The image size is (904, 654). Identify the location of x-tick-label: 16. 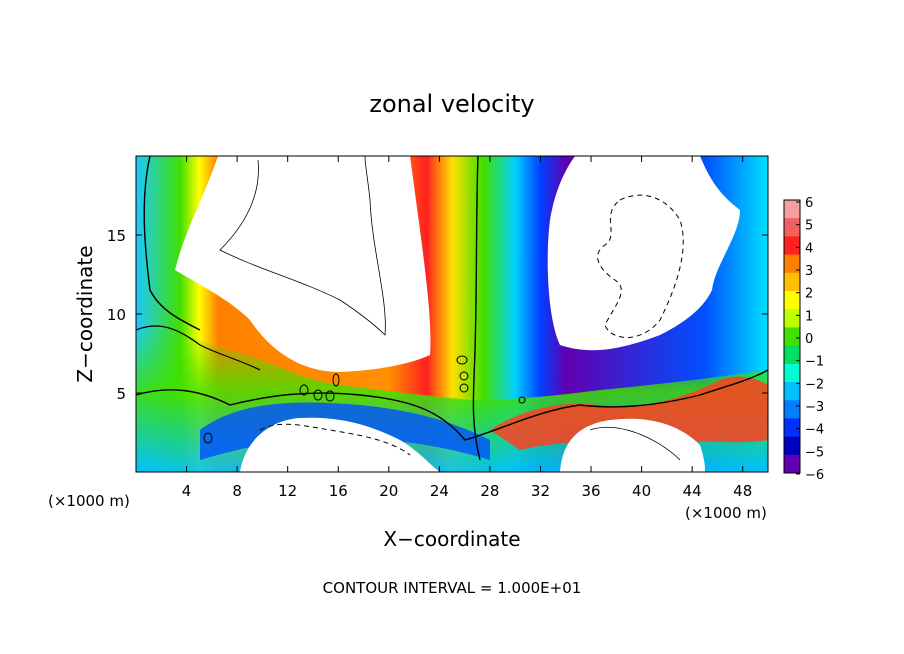
(338, 491).